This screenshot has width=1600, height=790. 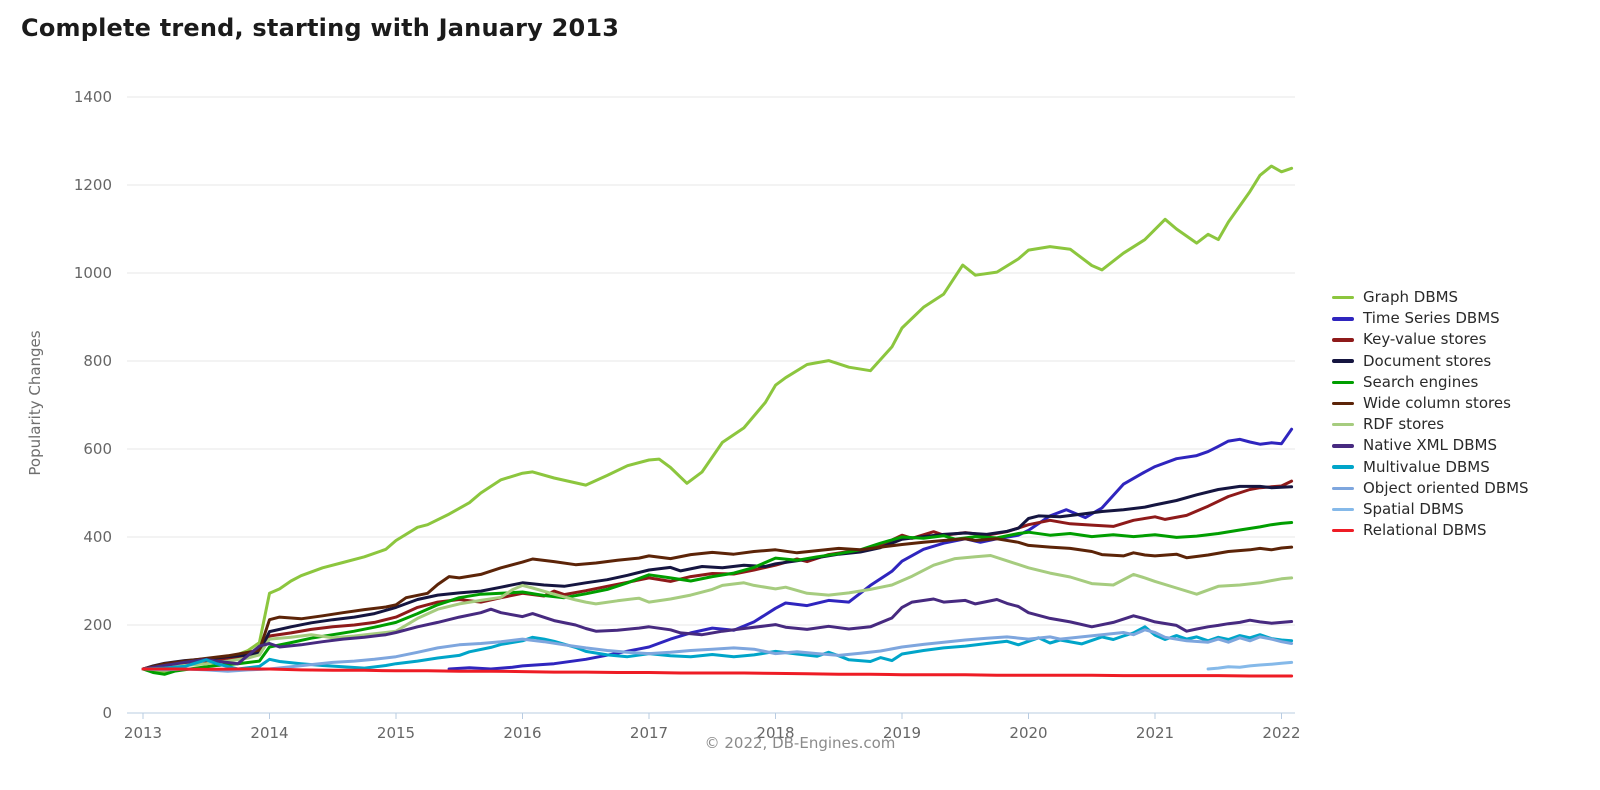 I want to click on legend-swatch-document-stores, so click(x=1343, y=361).